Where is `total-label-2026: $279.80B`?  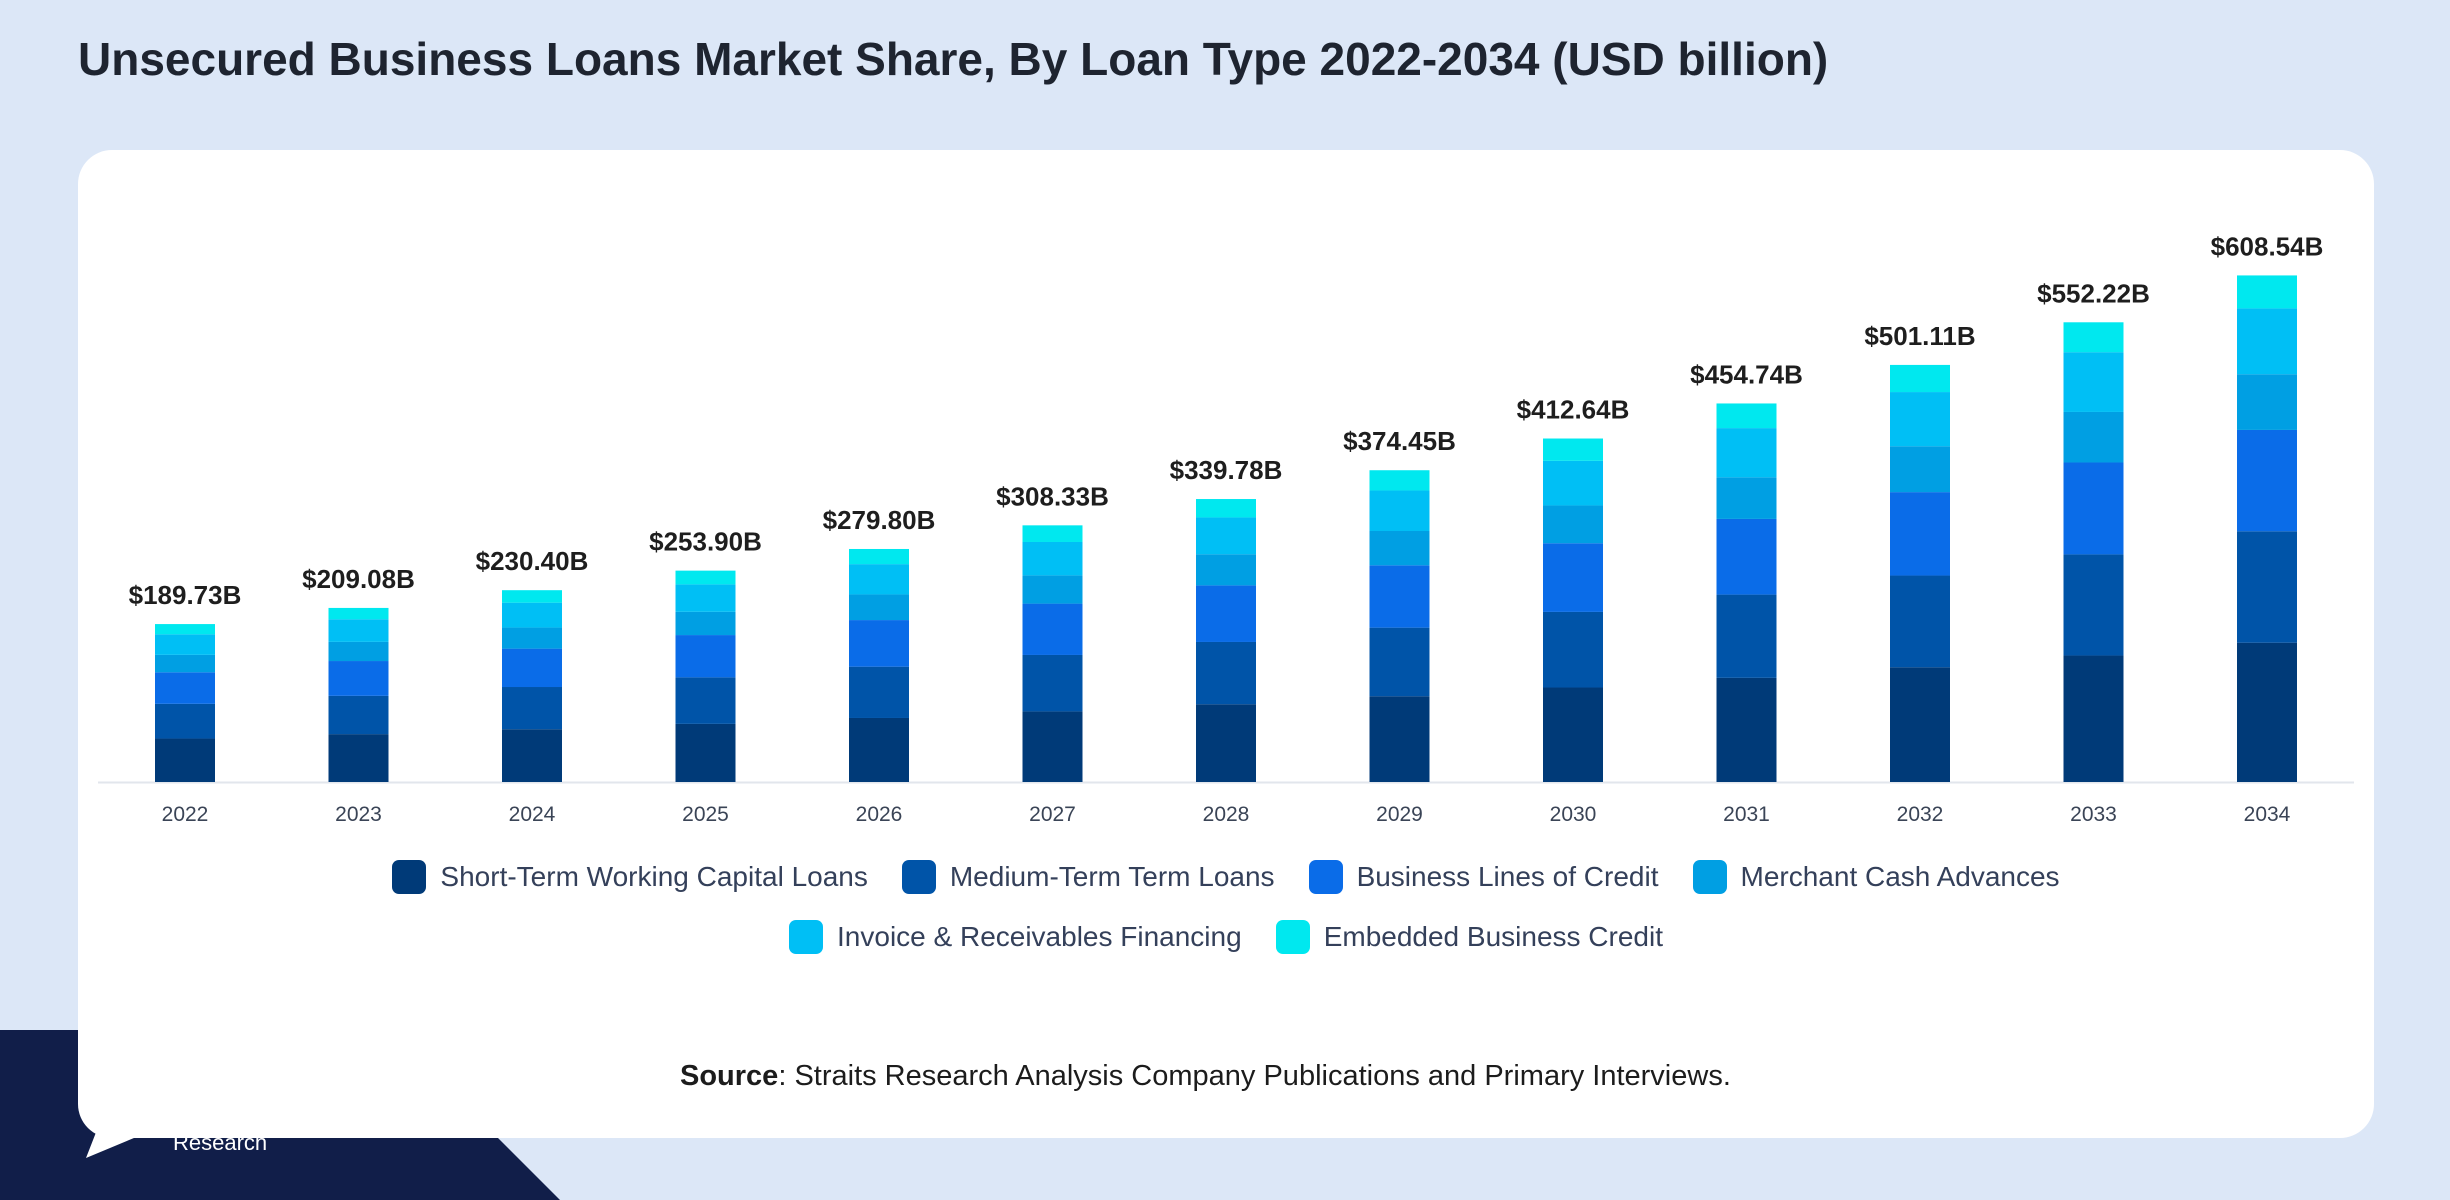 total-label-2026: $279.80B is located at coordinates (879, 520).